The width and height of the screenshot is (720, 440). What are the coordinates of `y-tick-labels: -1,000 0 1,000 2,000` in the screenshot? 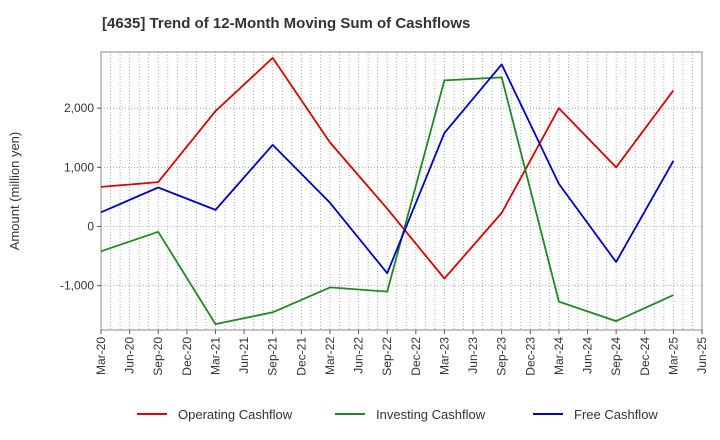 It's located at (80, 197).